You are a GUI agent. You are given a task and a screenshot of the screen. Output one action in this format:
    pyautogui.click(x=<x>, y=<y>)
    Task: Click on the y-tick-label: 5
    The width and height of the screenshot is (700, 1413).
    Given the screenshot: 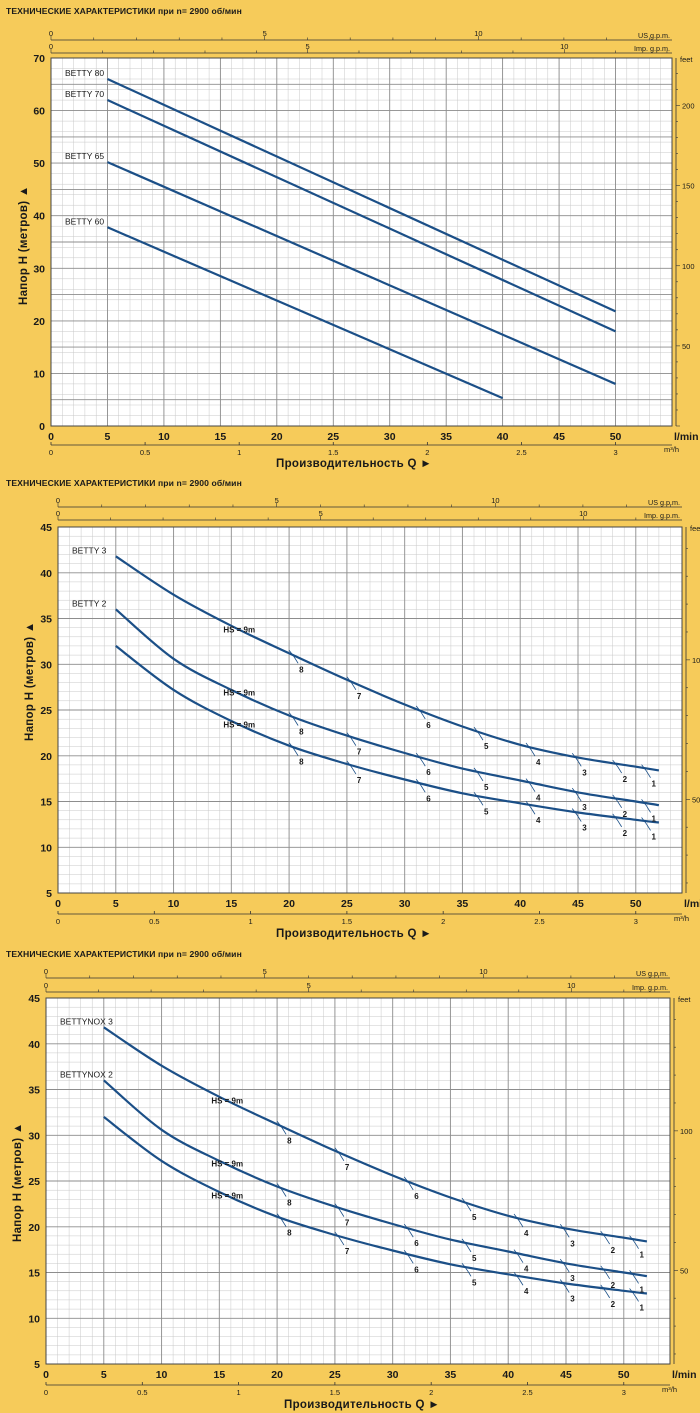 What is the action you would take?
    pyautogui.click(x=49, y=894)
    